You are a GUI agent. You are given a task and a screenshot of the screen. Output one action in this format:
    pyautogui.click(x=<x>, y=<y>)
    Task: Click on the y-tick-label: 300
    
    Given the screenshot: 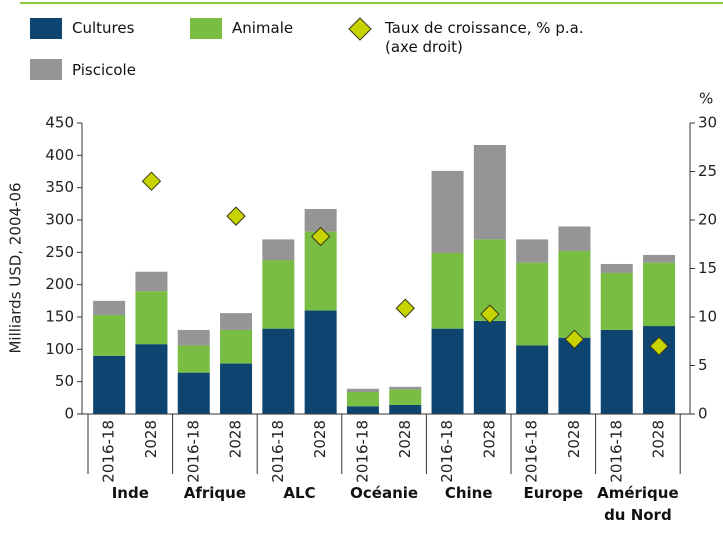 What is the action you would take?
    pyautogui.click(x=59, y=220)
    